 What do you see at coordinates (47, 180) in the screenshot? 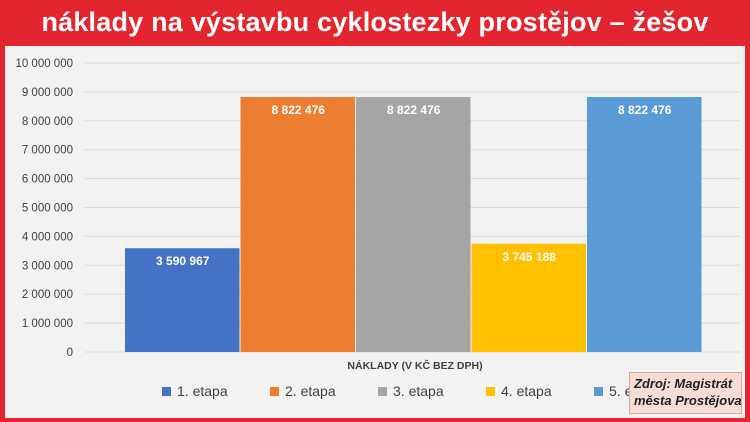
I see `y-tick-label: 6 000 000` at bounding box center [47, 180].